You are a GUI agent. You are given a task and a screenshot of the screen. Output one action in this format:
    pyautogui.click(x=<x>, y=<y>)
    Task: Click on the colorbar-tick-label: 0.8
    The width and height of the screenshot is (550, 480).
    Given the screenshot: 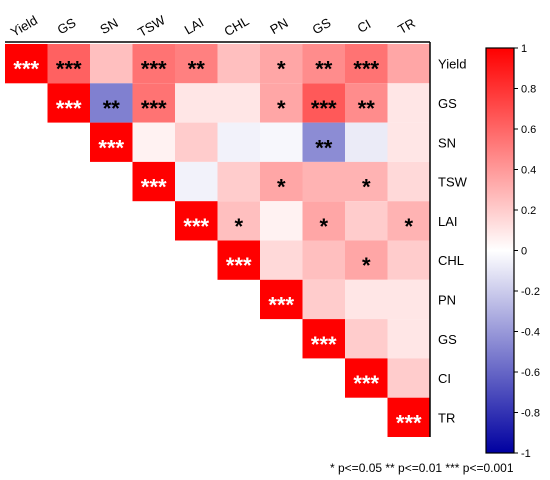 What is the action you would take?
    pyautogui.click(x=528, y=90)
    